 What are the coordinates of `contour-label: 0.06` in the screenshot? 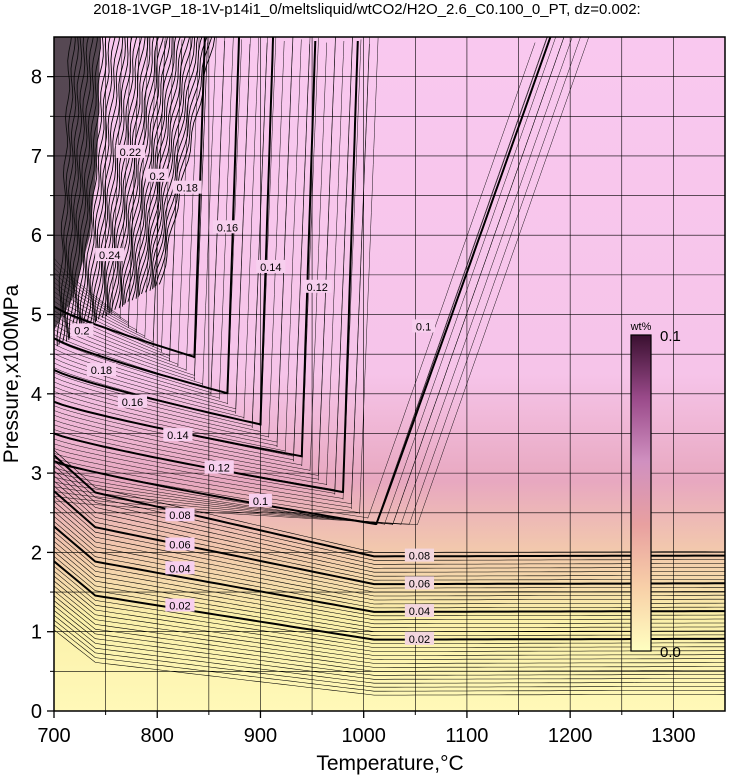 It's located at (180, 544).